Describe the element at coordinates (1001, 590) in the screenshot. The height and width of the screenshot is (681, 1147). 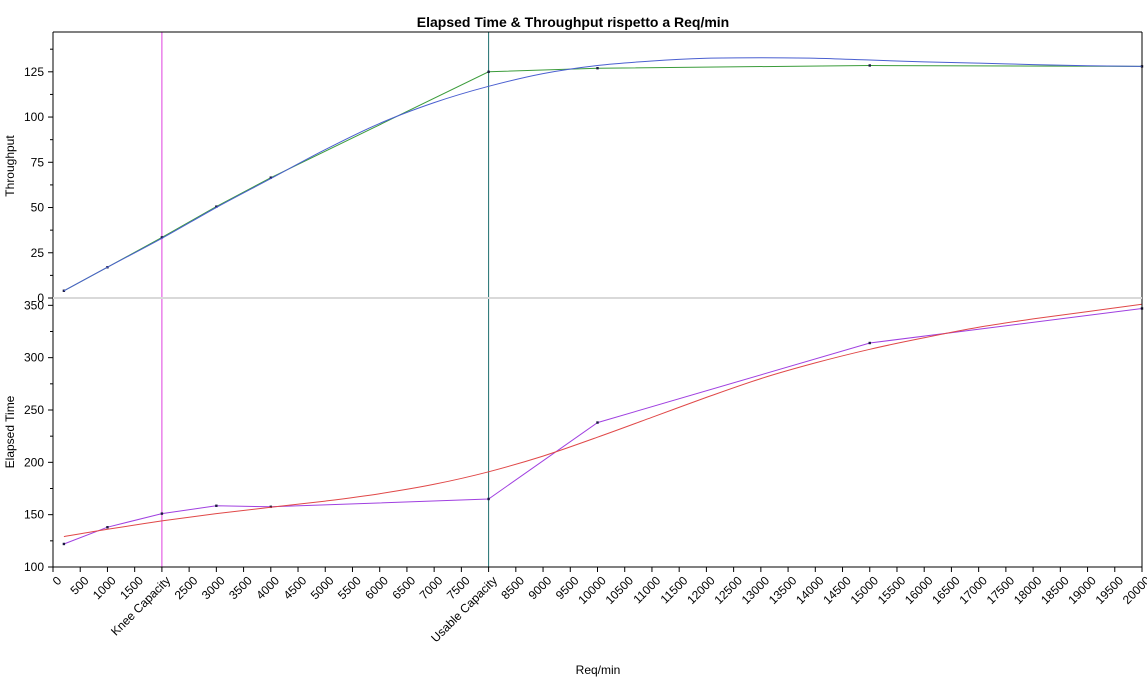
I see `x-tick-label: 17500` at that location.